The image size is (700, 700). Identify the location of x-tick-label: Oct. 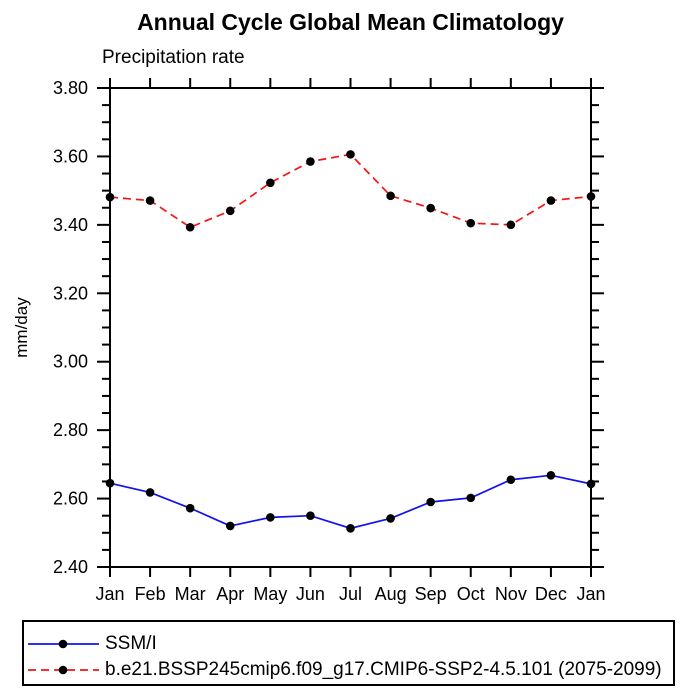
(471, 594).